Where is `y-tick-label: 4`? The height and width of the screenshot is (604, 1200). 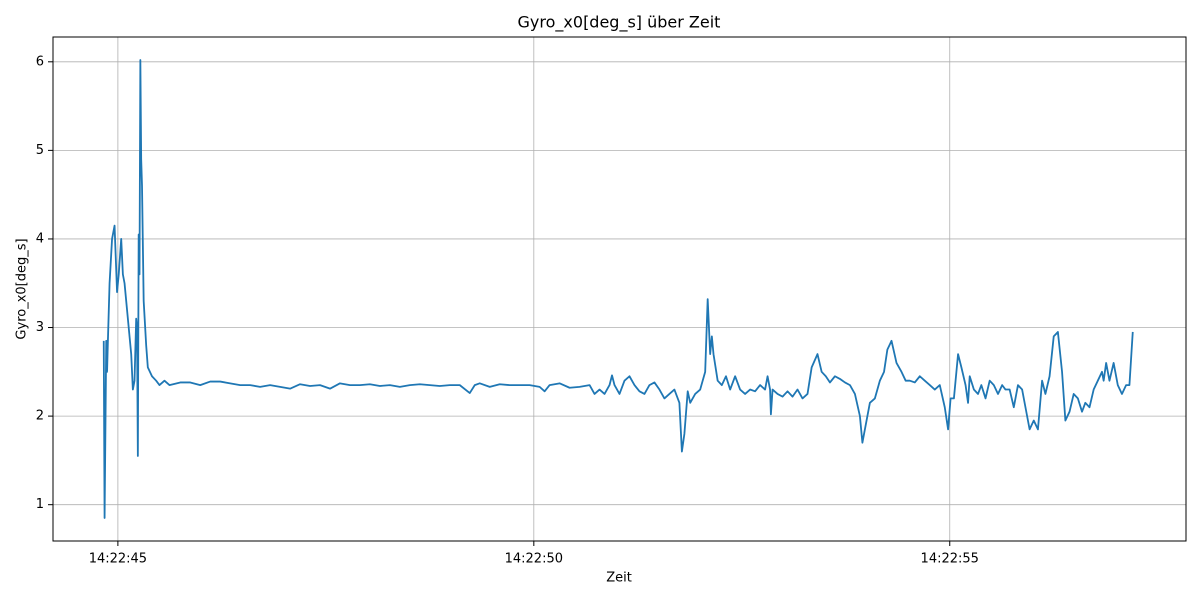 y-tick-label: 4 is located at coordinates (40, 238).